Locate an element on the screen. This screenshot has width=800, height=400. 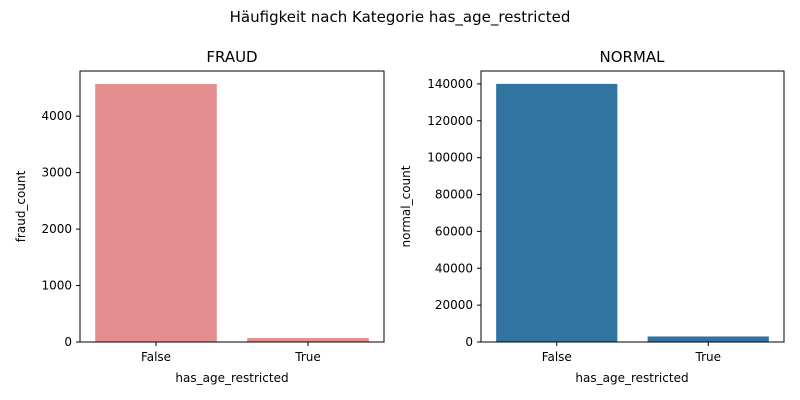
chart-normal-ytick-label: 100000 is located at coordinates (450, 158).